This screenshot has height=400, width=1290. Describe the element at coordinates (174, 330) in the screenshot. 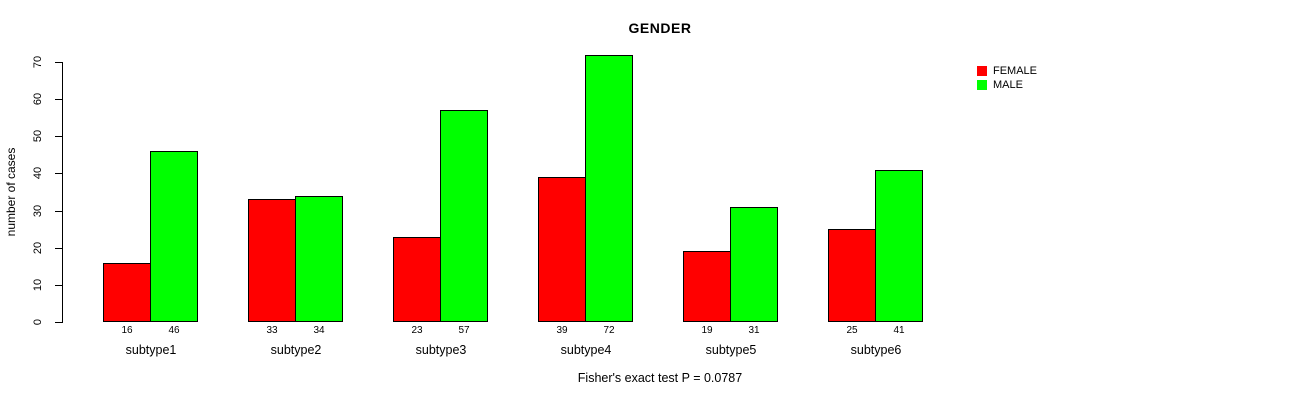

I see `bar-value-label-male-subtype1: 46` at that location.